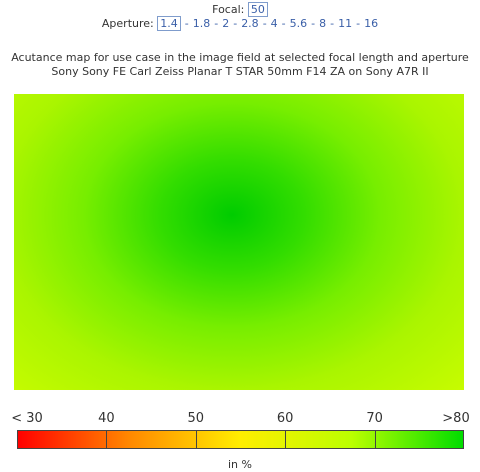 Image resolution: width=480 pixels, height=472 pixels. Describe the element at coordinates (240, 23) in the screenshot. I see `aperture-row: Aperture: 1.4-1.8-2-2.8-4-5.6-8-11-16` at that location.